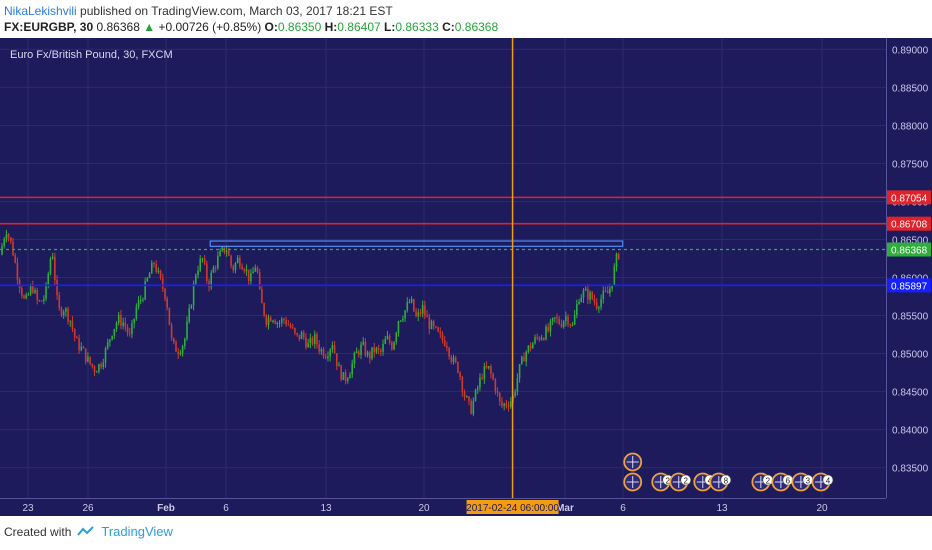 This screenshot has width=932, height=550. What do you see at coordinates (390, 27) in the screenshot?
I see `low-label: L:` at bounding box center [390, 27].